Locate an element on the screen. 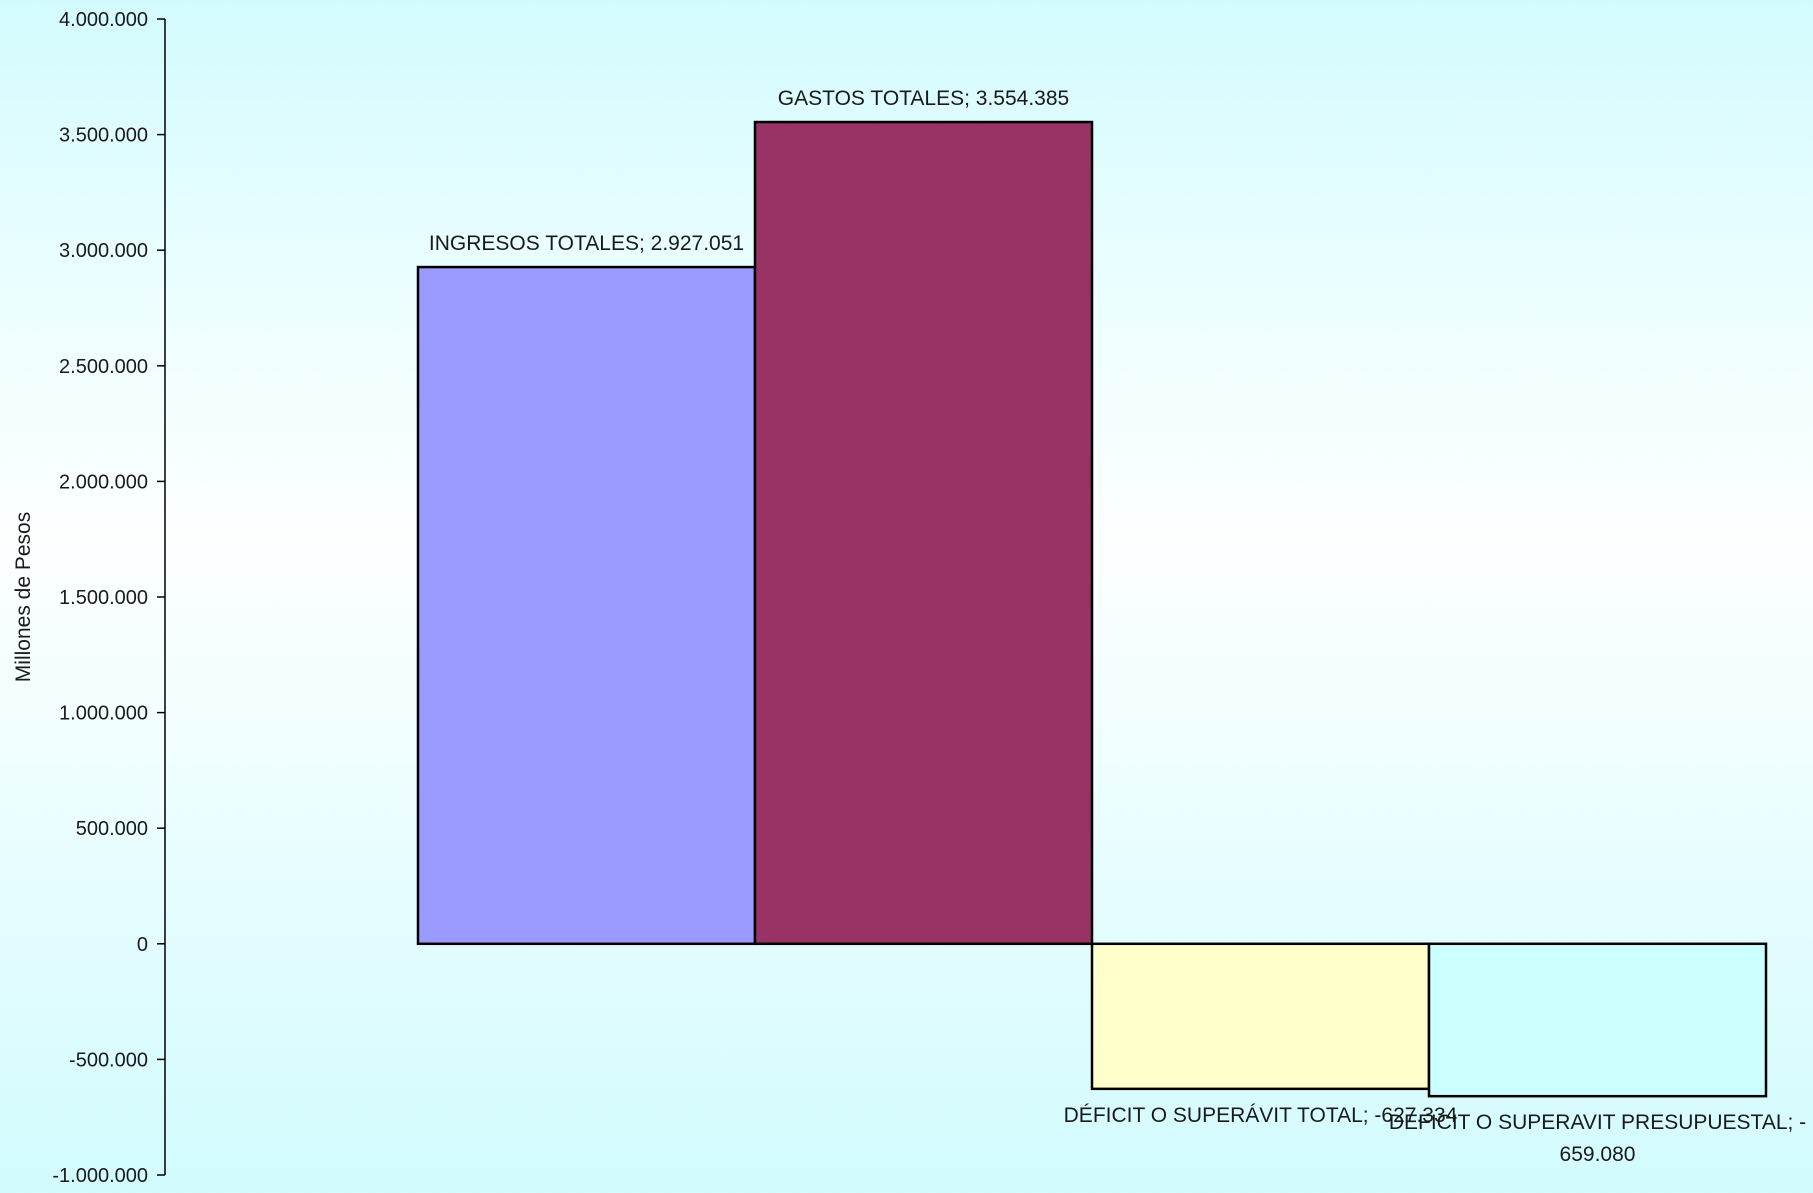  data-label: GASTOS TOTALES; 3.554.385 is located at coordinates (923, 98).